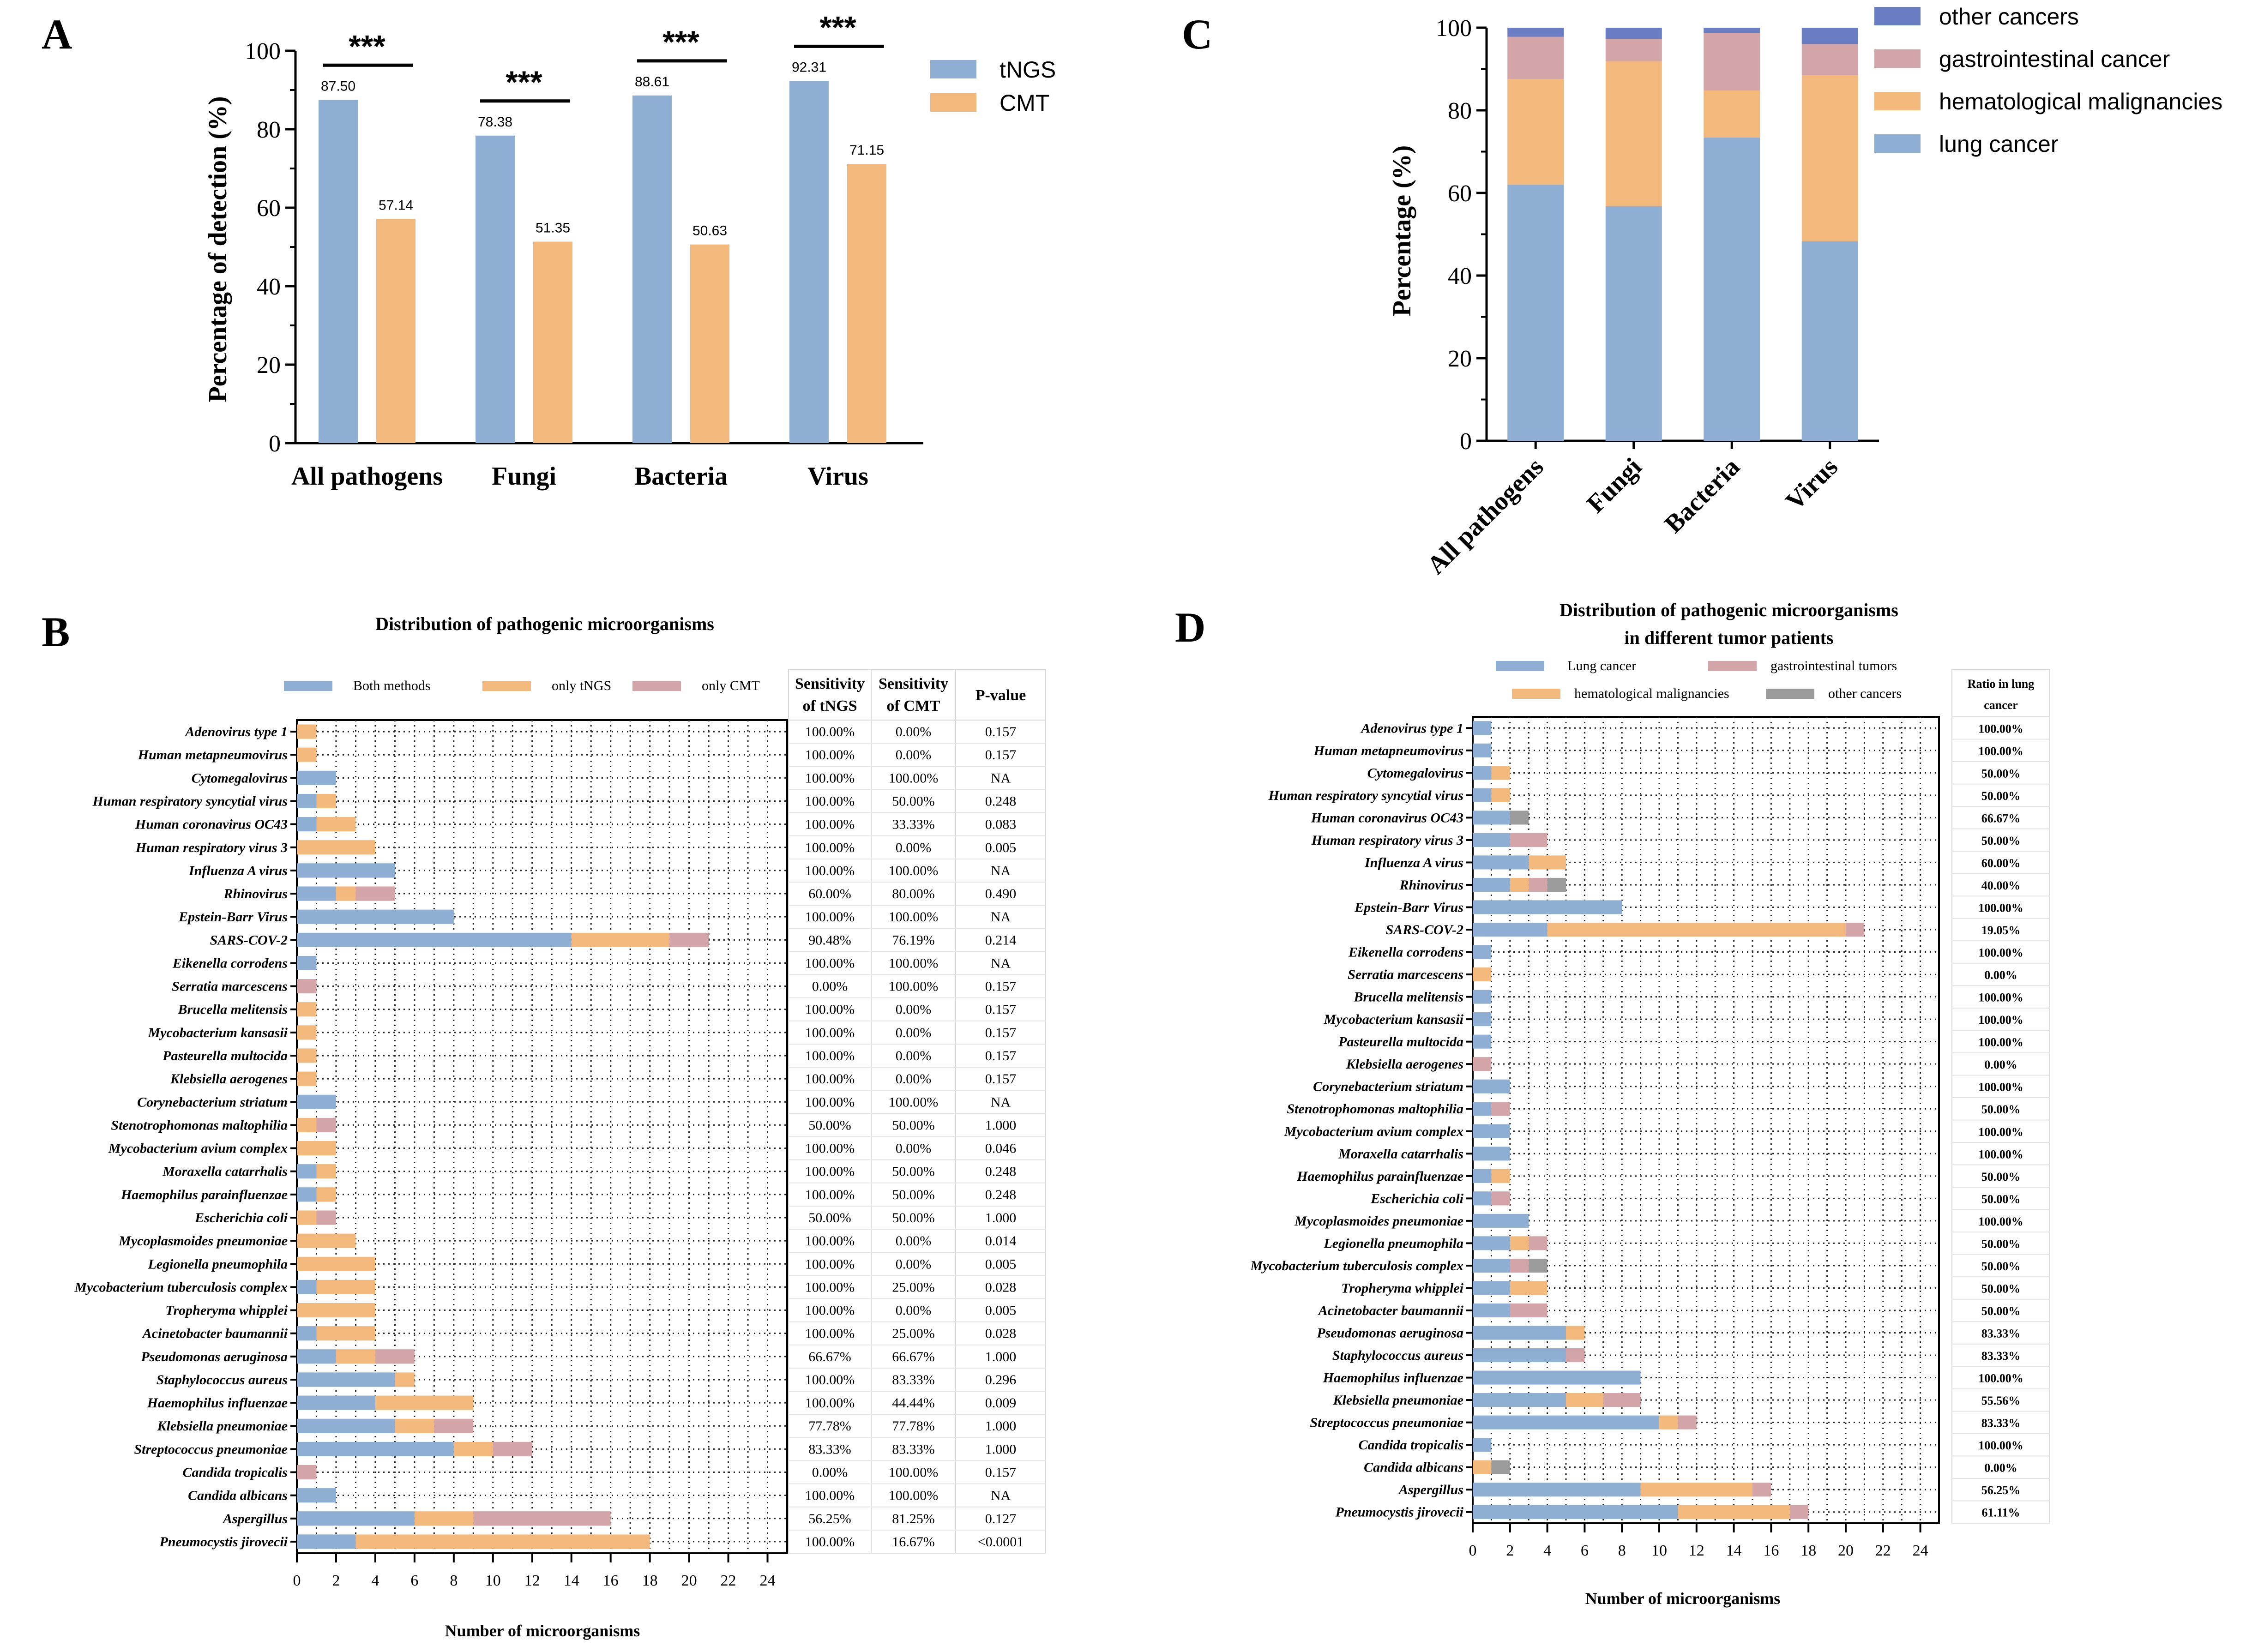  Describe the element at coordinates (1538, 1265) in the screenshot. I see `panel-d-bar-other-cancers-mycobacterium-tuberculosis-complex` at that location.